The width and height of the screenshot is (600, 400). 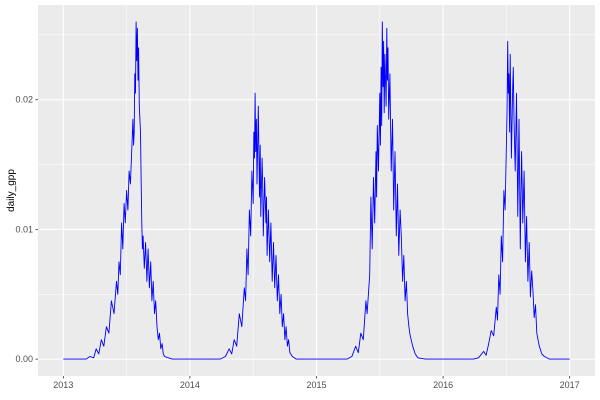 I want to click on x-tick-label: 2013, so click(x=63, y=385).